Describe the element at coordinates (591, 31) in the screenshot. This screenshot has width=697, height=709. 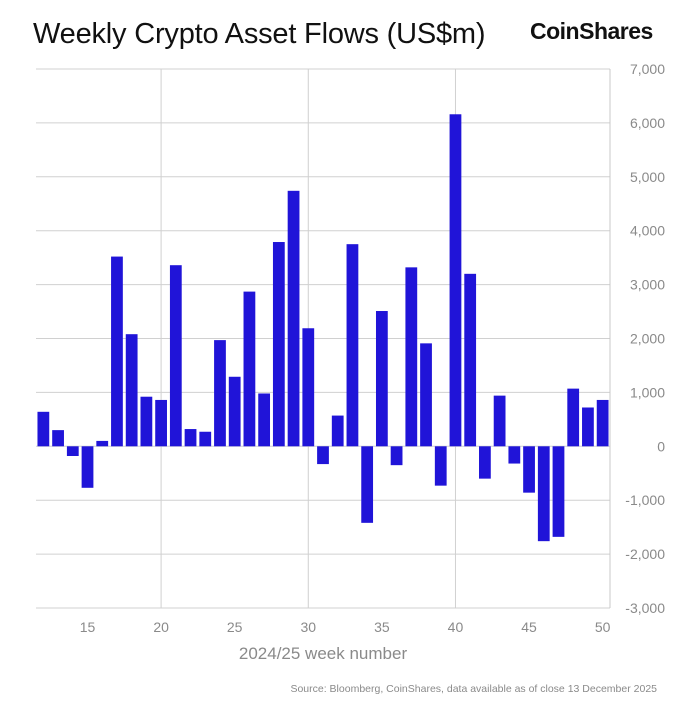
I see `coinshares-logo: CoinShares` at that location.